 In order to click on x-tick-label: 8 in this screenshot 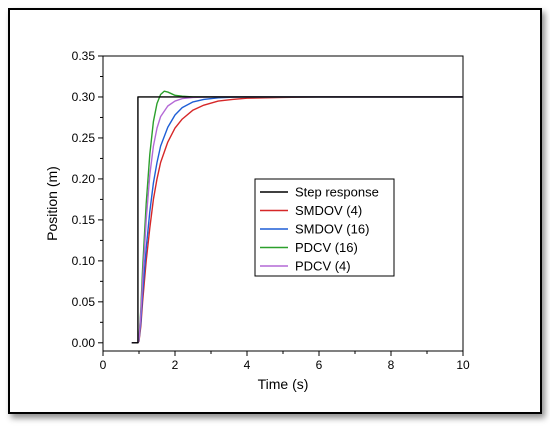, I will do `click(391, 365)`.